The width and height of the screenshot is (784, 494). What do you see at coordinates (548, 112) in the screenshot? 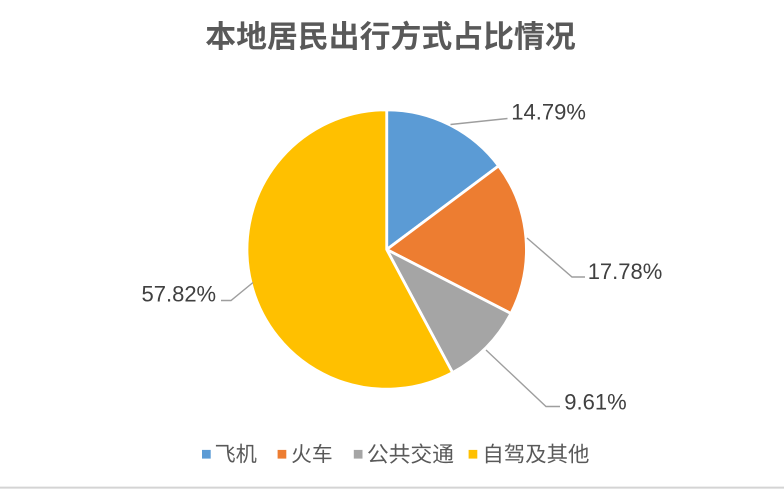
I see `svg-text: 14.79%` at bounding box center [548, 112].